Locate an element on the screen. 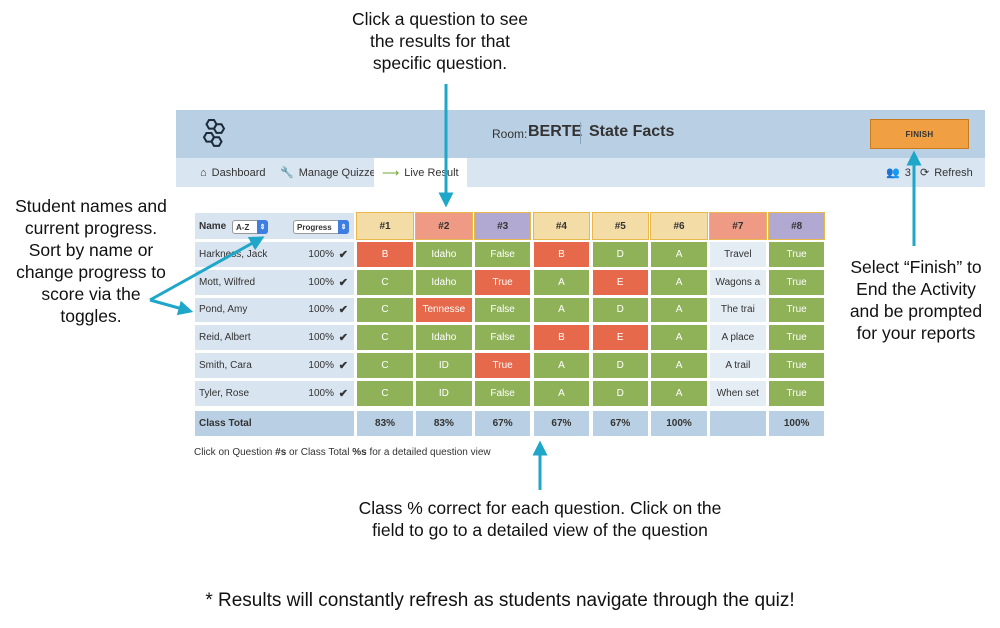 The height and width of the screenshot is (628, 1000). nav-dashboard-label: Dashboard is located at coordinates (238, 172).